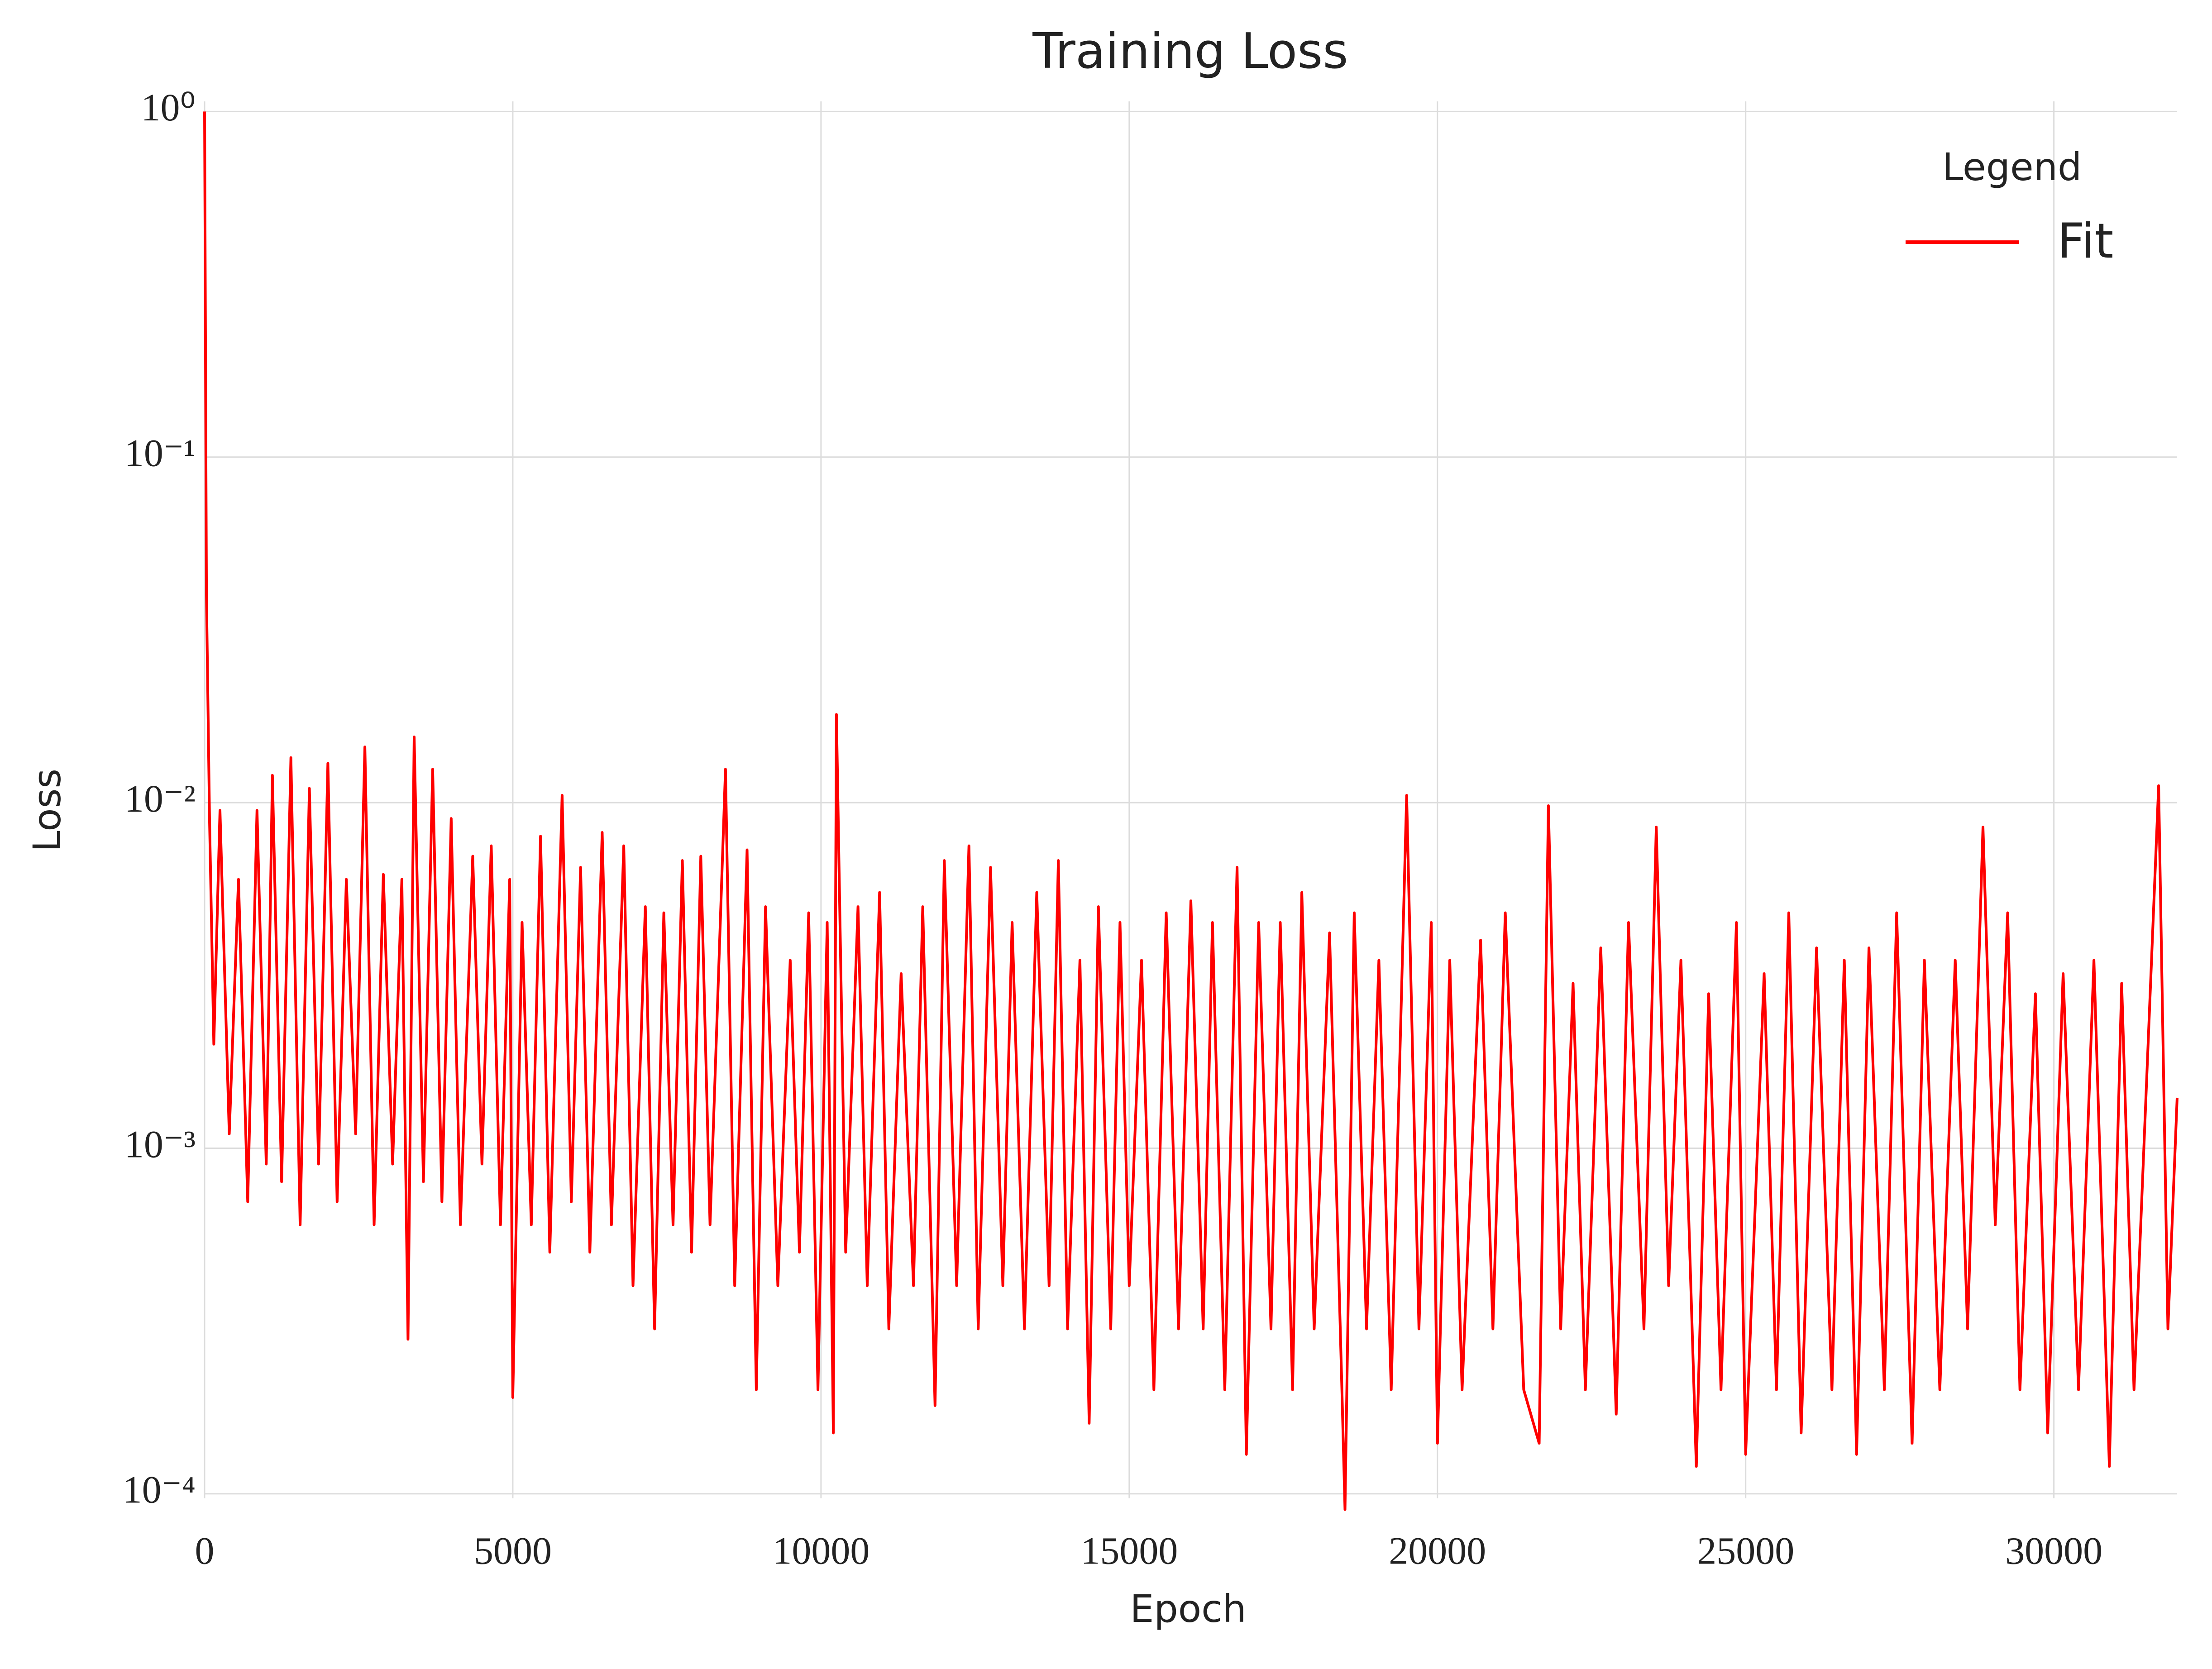  What do you see at coordinates (821, 1551) in the screenshot?
I see `x-tick-label: 10000` at bounding box center [821, 1551].